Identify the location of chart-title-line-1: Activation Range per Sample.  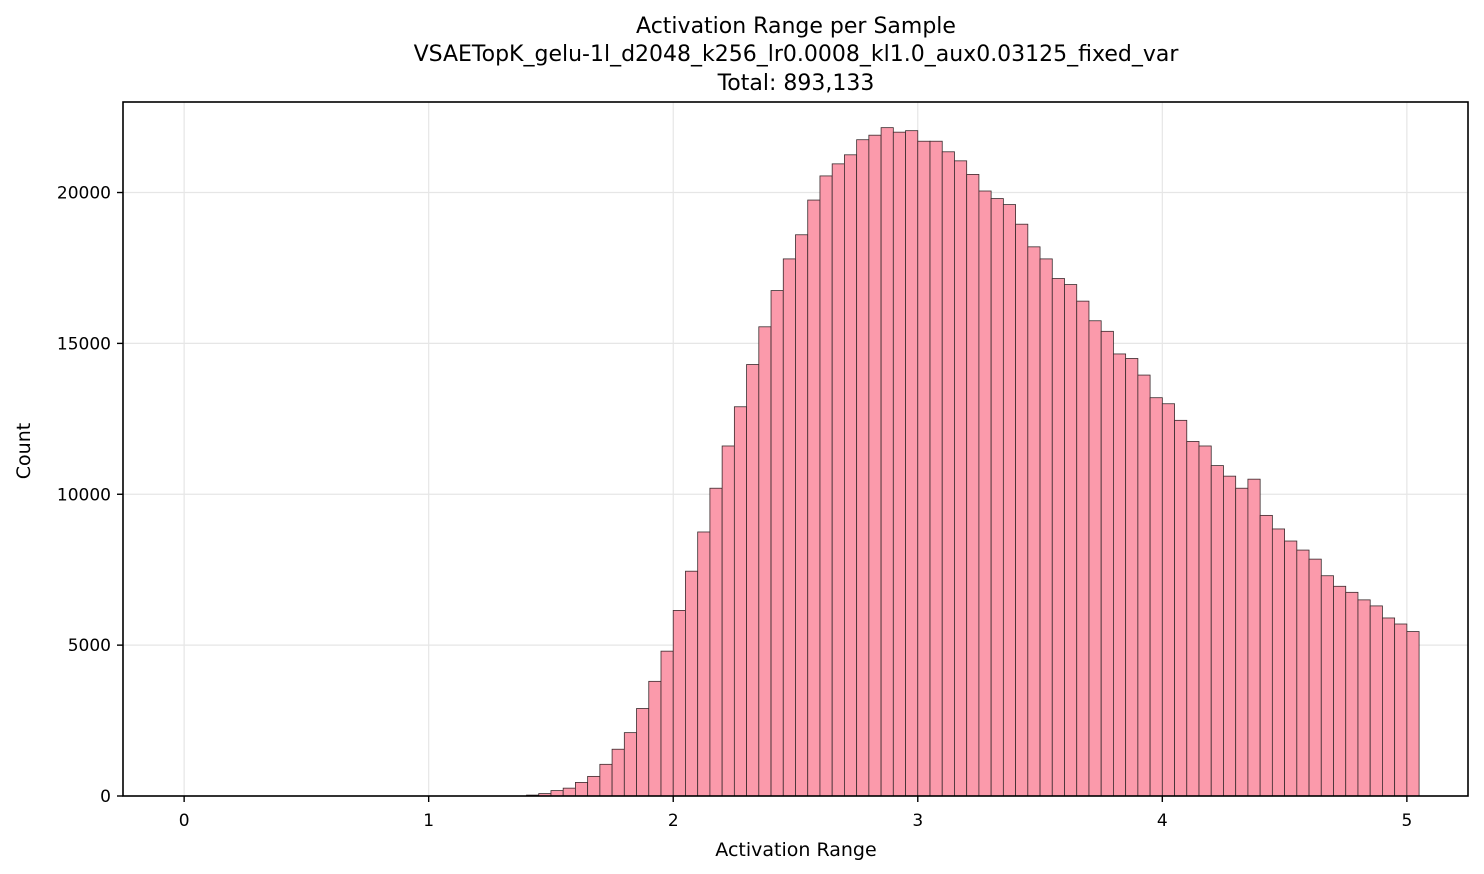
(796, 26).